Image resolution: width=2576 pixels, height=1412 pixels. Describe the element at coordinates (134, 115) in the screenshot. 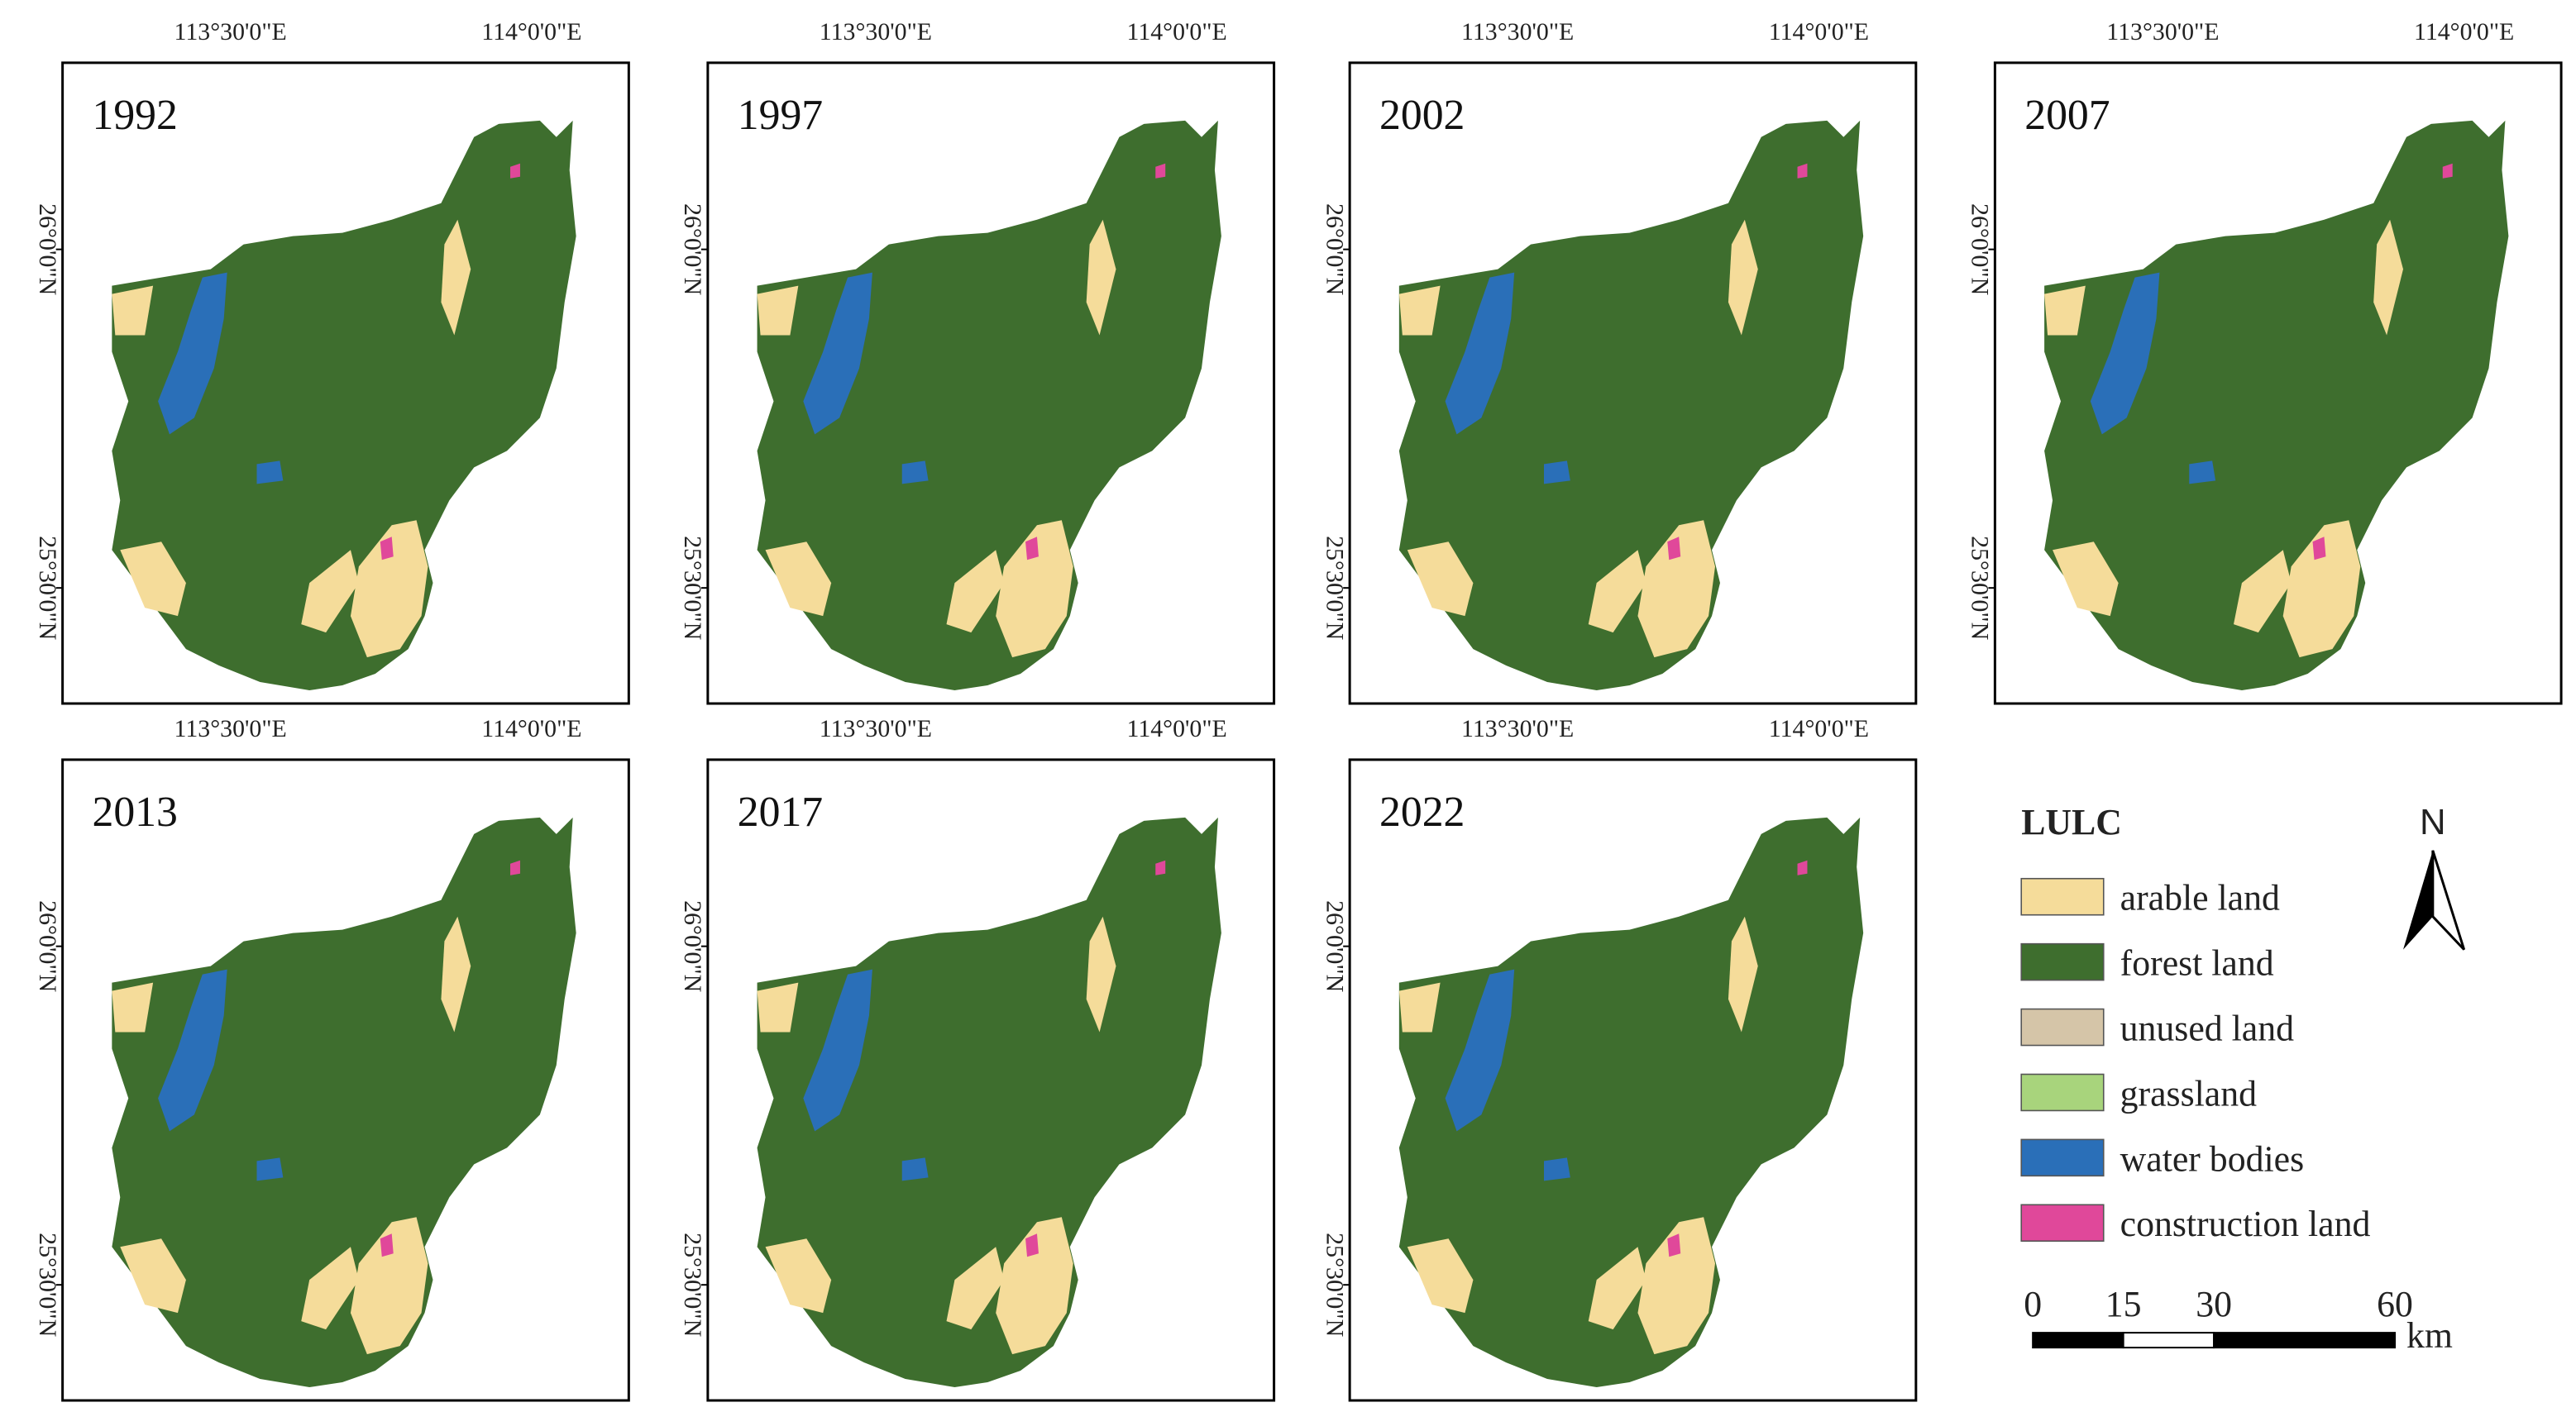

I see `year-label: 1992` at that location.